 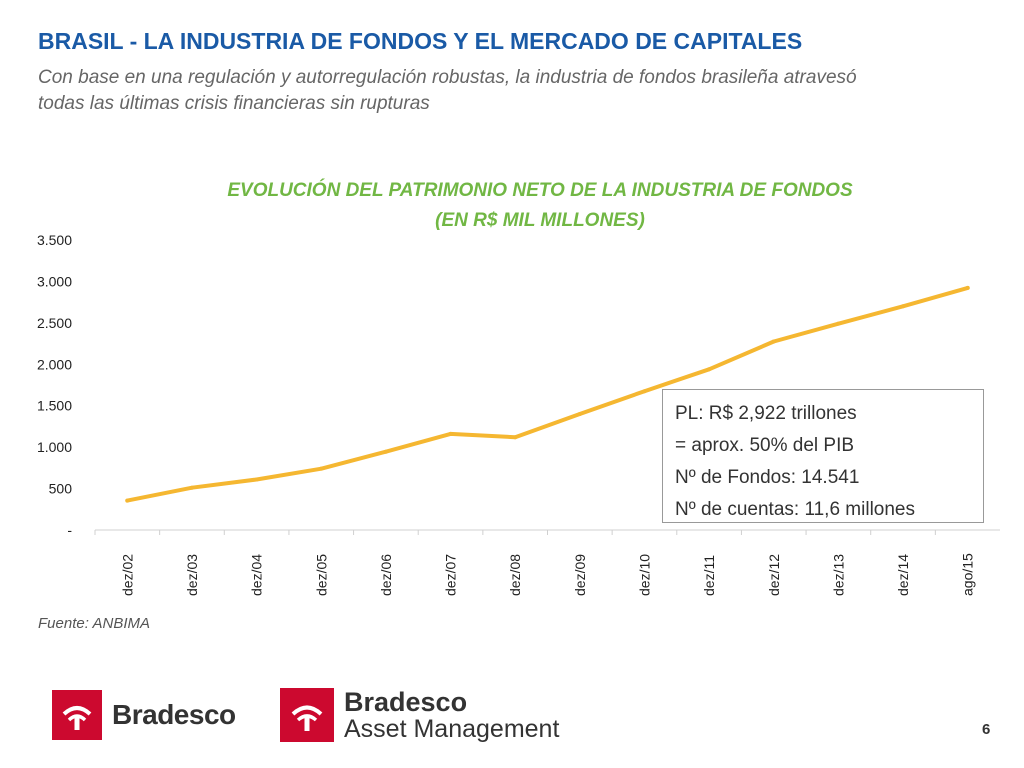 What do you see at coordinates (515, 575) in the screenshot?
I see `x-tick-label: dez/08` at bounding box center [515, 575].